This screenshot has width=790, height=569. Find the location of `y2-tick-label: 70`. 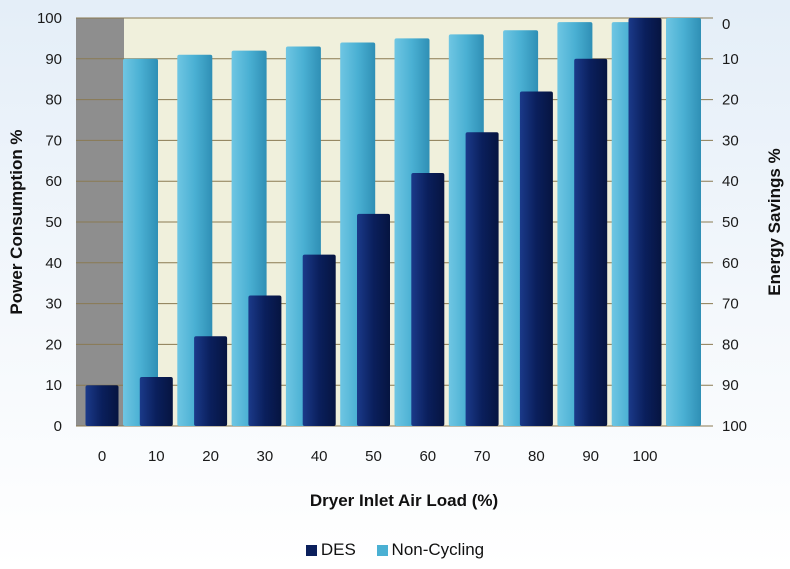

y2-tick-label: 70 is located at coordinates (730, 304).